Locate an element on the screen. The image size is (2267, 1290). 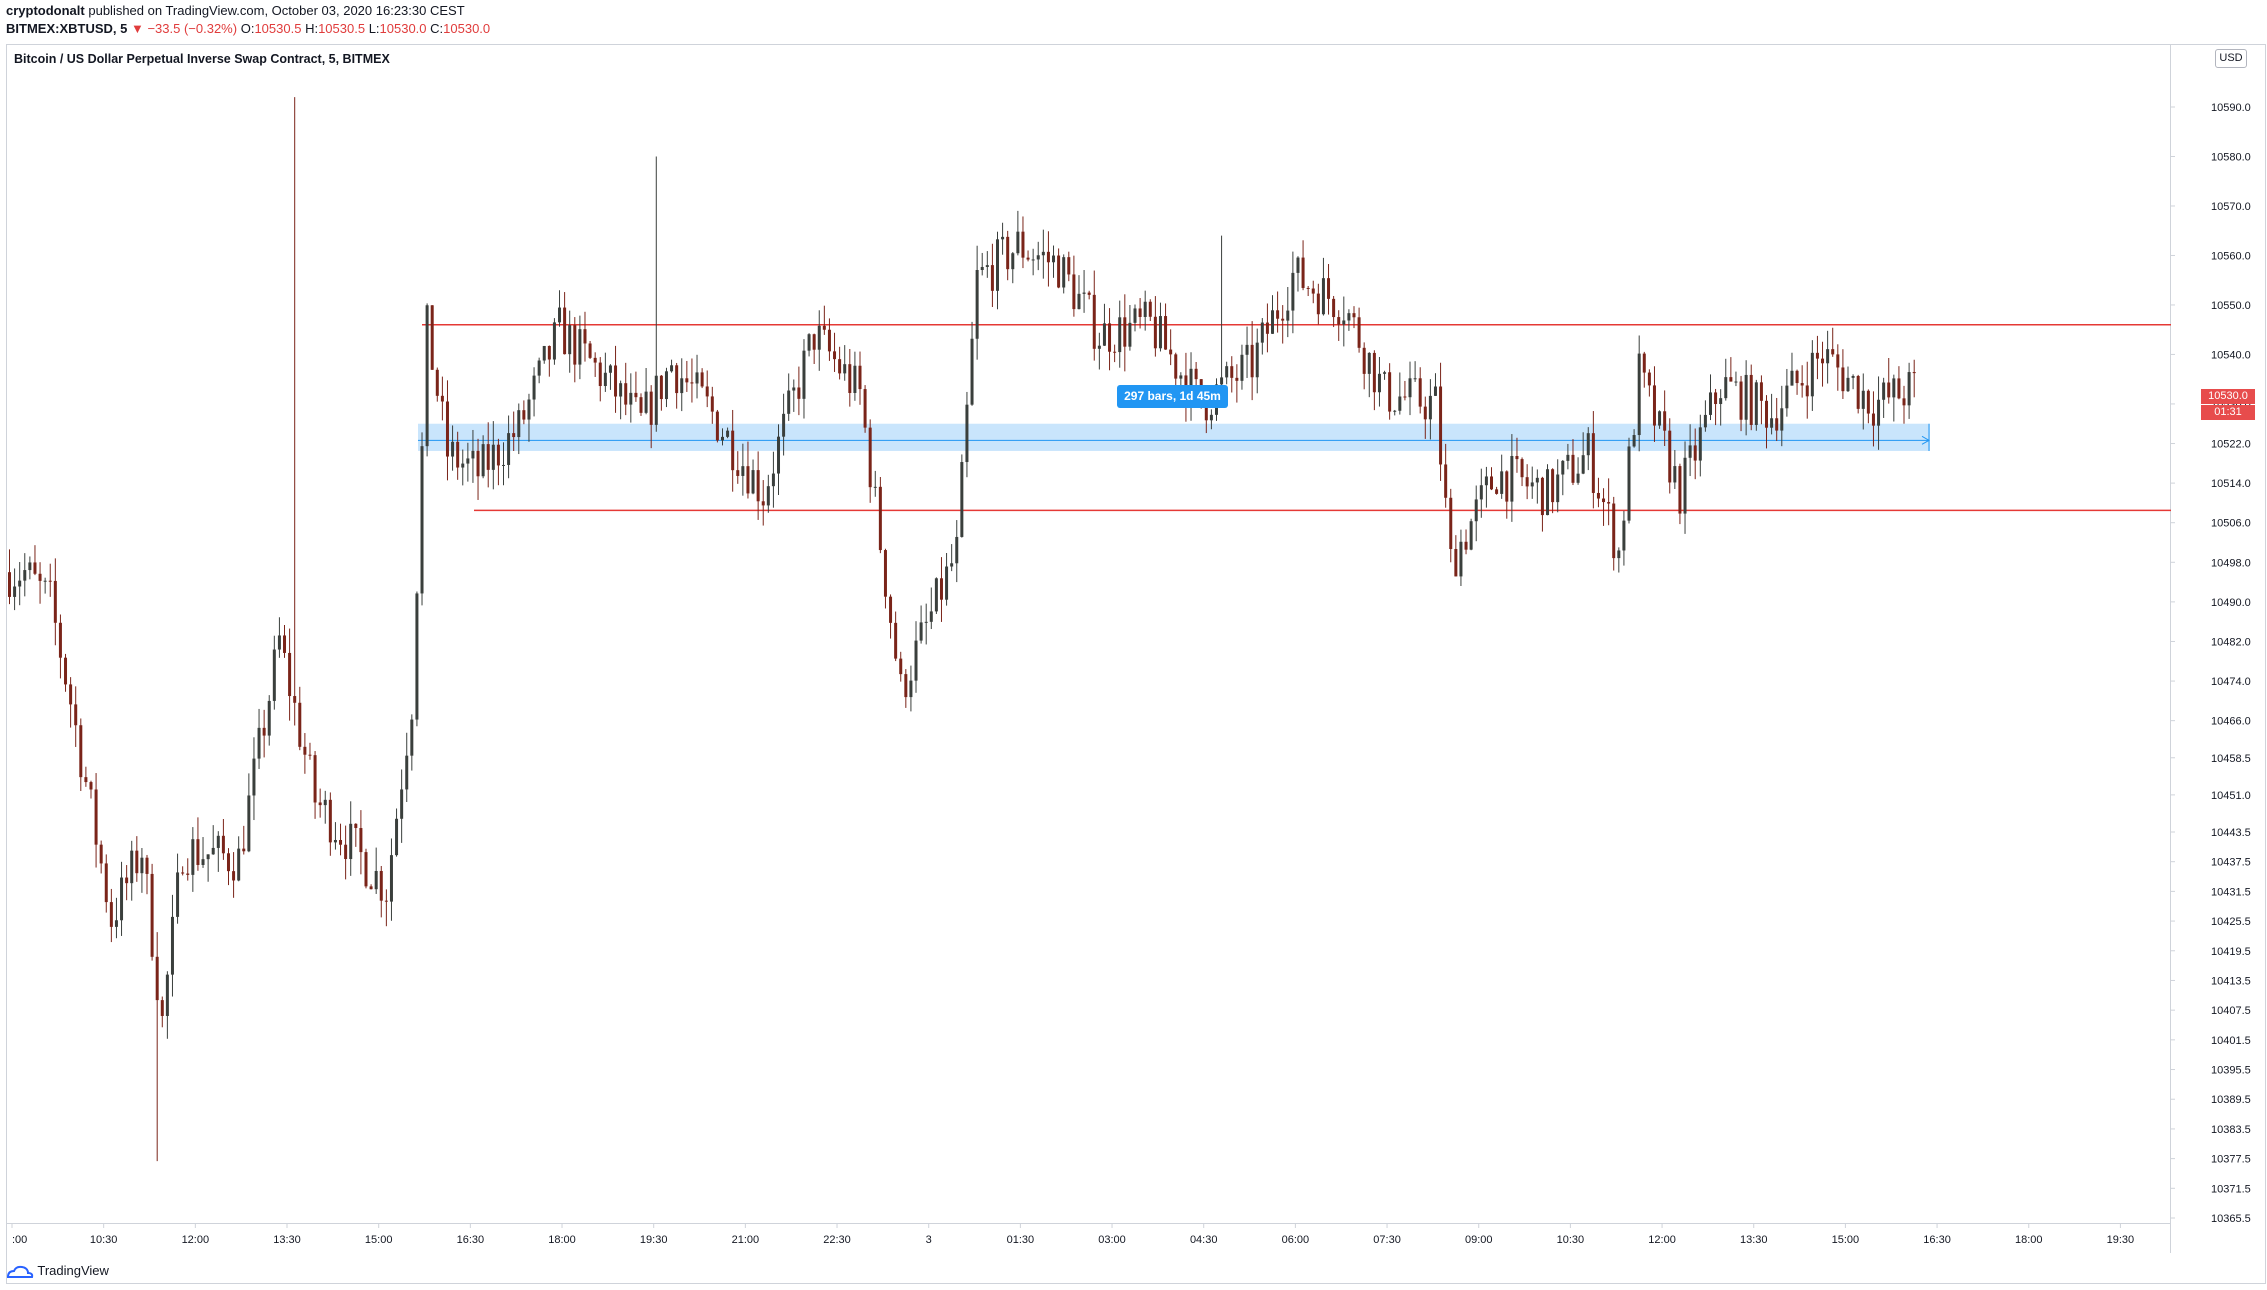
tradingview-logo: TradingView is located at coordinates (57, 1271).